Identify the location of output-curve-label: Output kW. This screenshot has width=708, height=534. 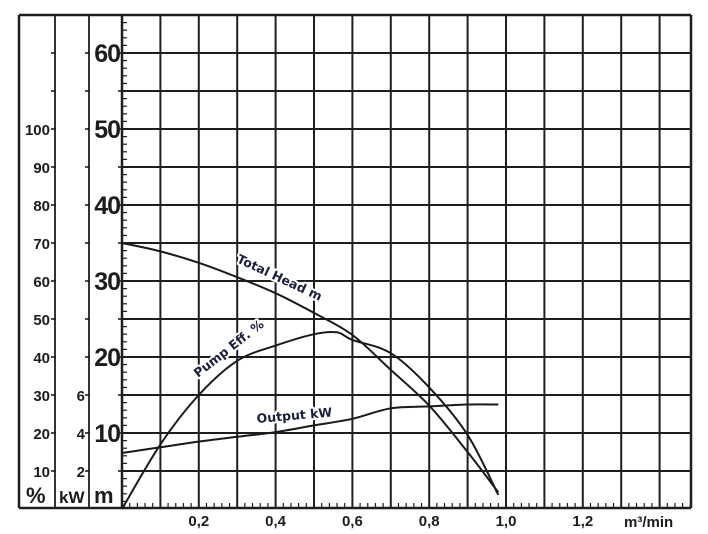
(294, 415).